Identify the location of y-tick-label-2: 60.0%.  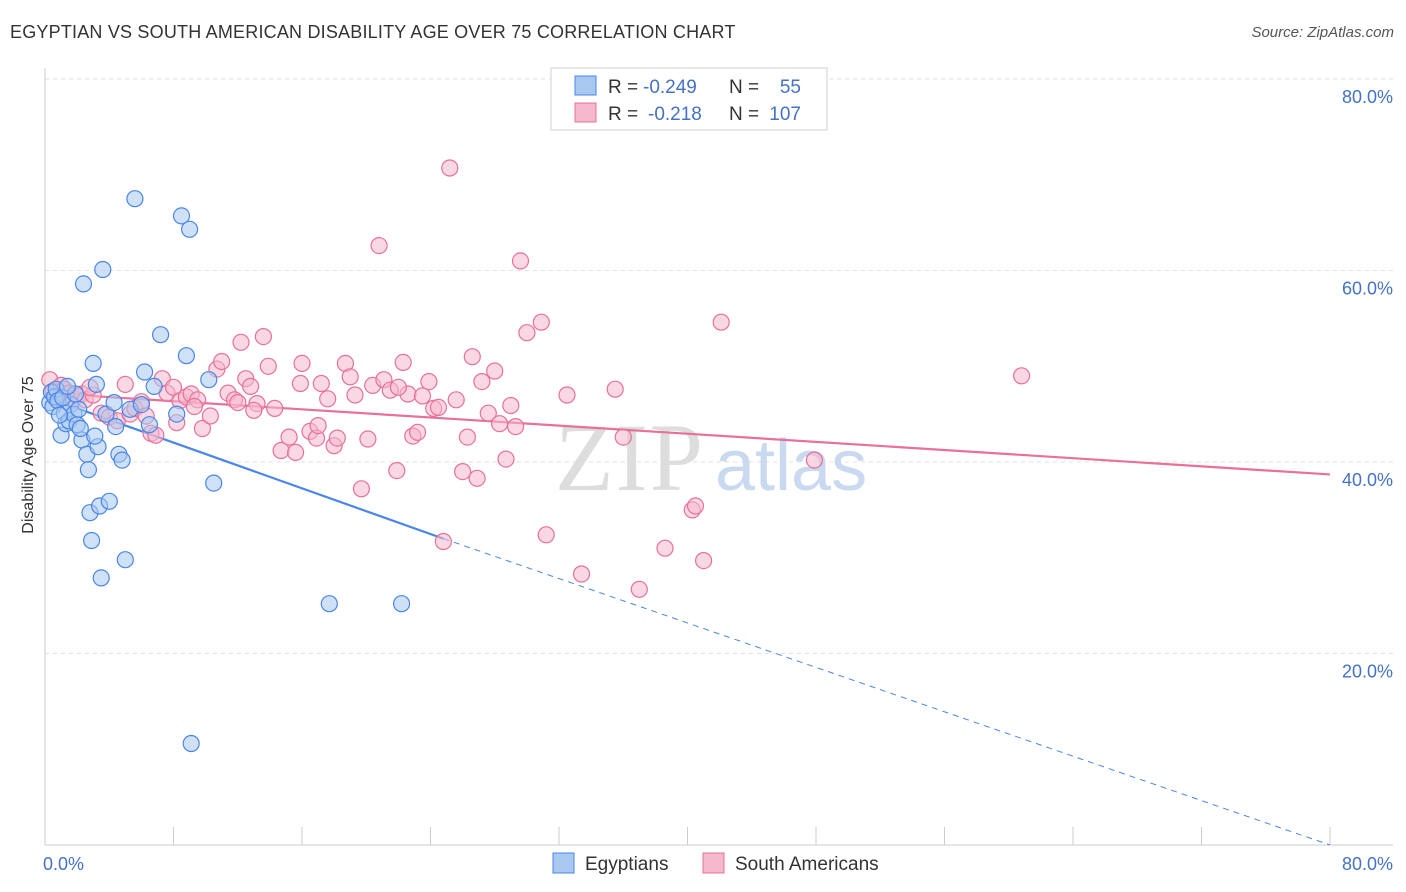
(1367, 289).